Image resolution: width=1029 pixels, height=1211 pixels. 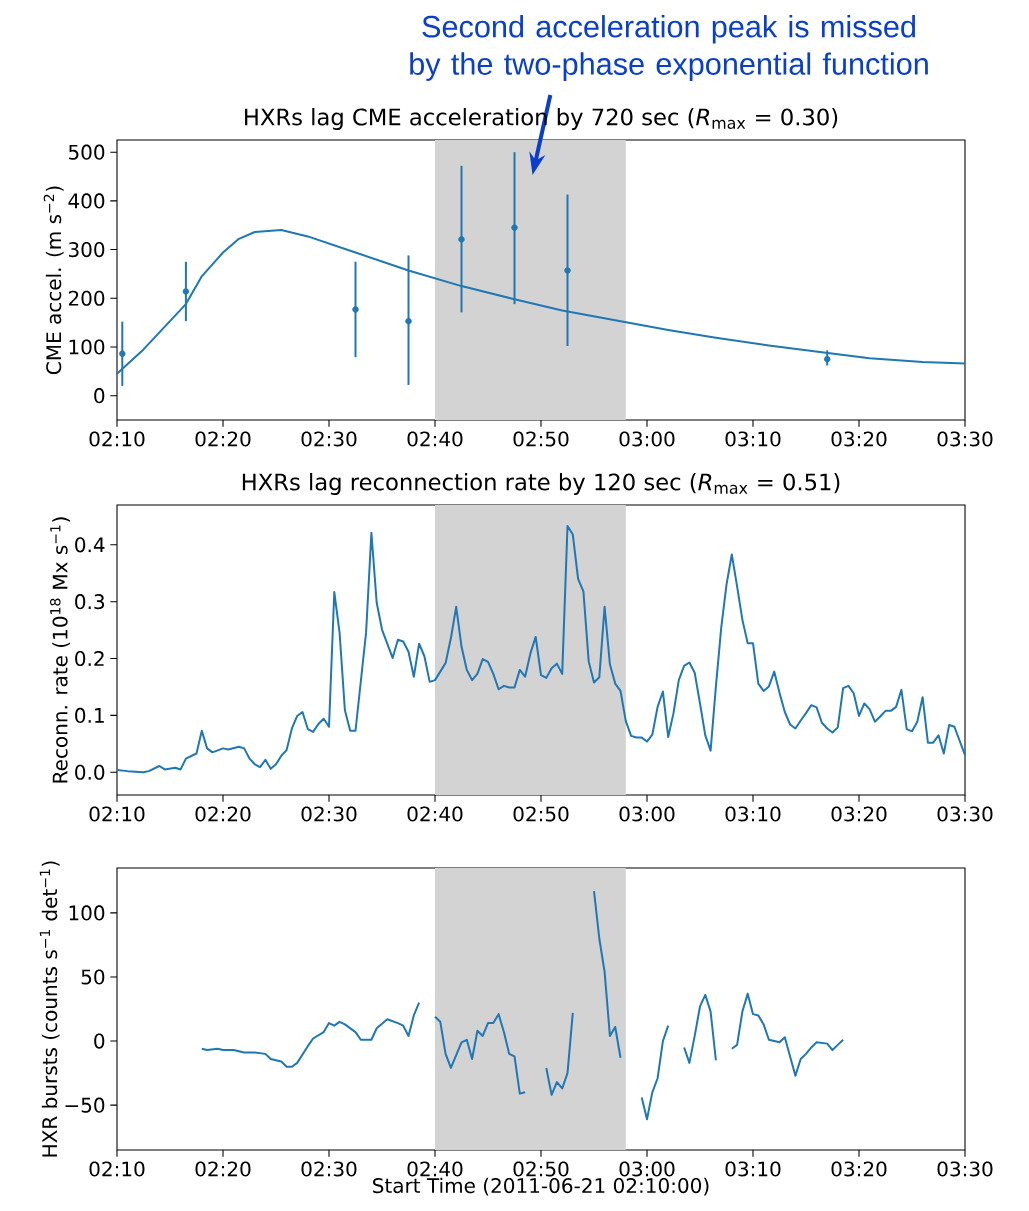 I want to click on y-tick-label: 0.0, so click(x=90, y=772).